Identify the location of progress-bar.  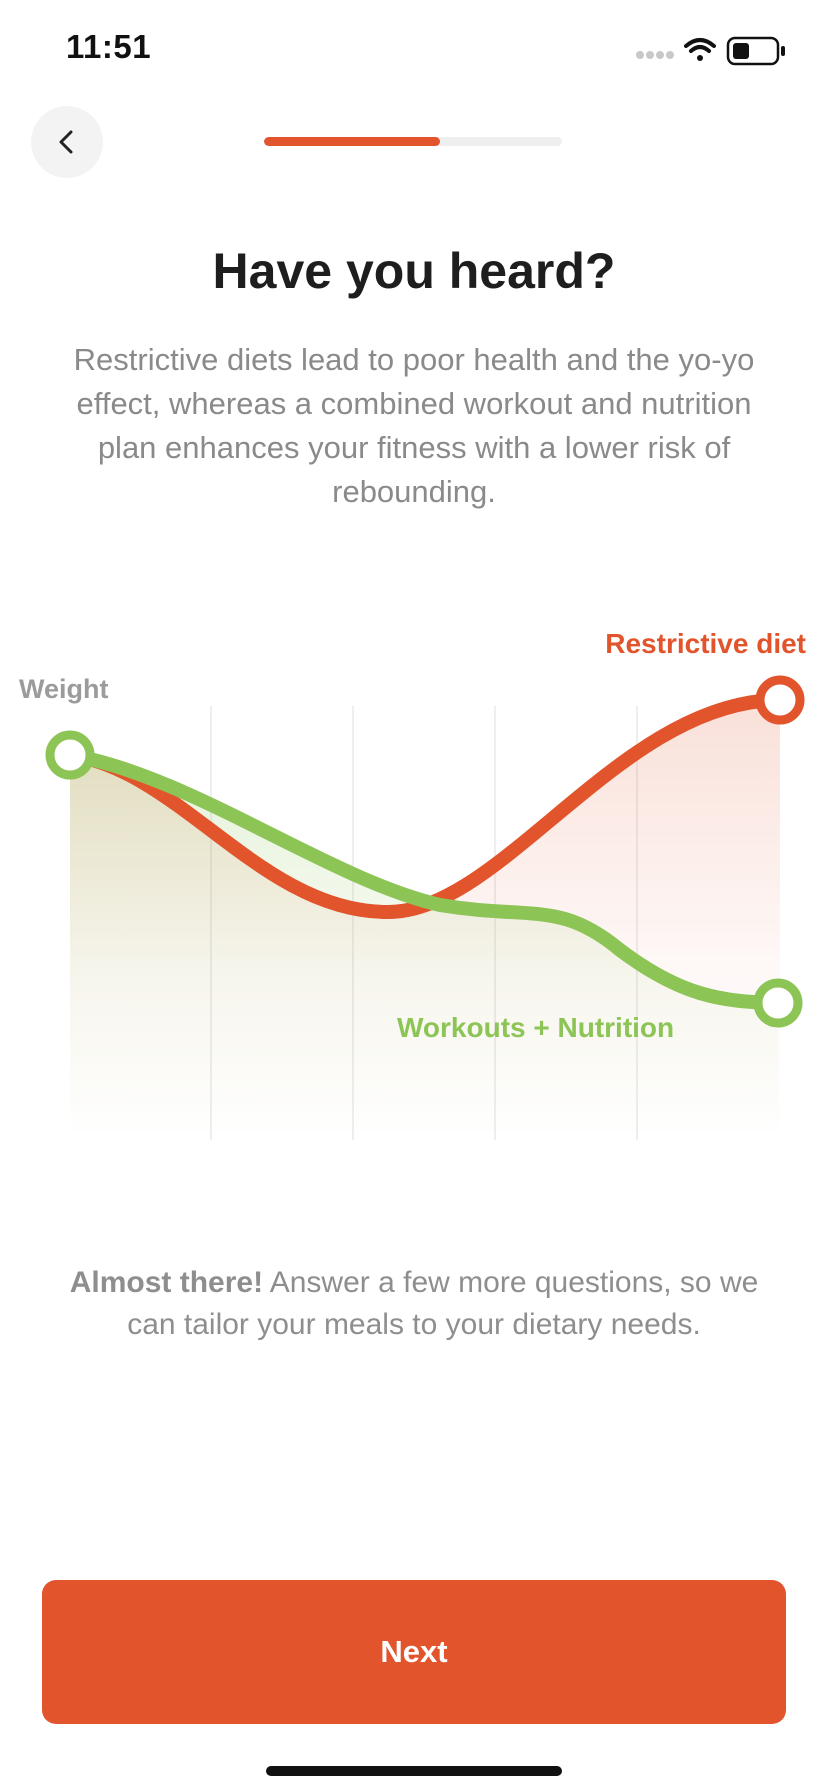
(413, 141).